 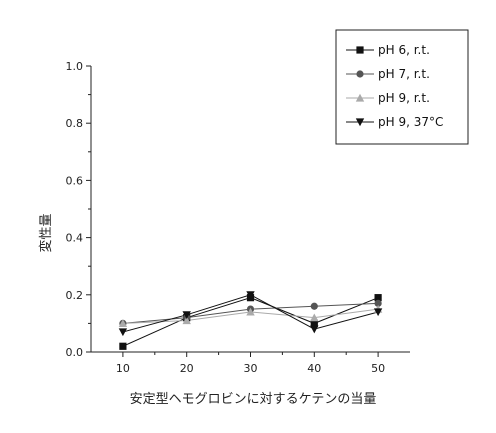 What do you see at coordinates (75, 66) in the screenshot?
I see `y-tick-label: 1.0` at bounding box center [75, 66].